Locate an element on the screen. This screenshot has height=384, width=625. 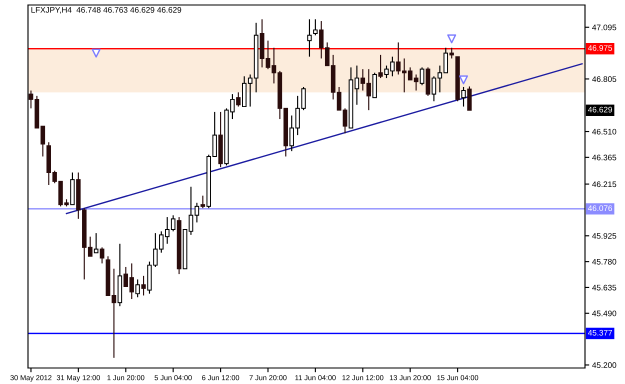
y-tick-label: 45.200 is located at coordinates (604, 365).